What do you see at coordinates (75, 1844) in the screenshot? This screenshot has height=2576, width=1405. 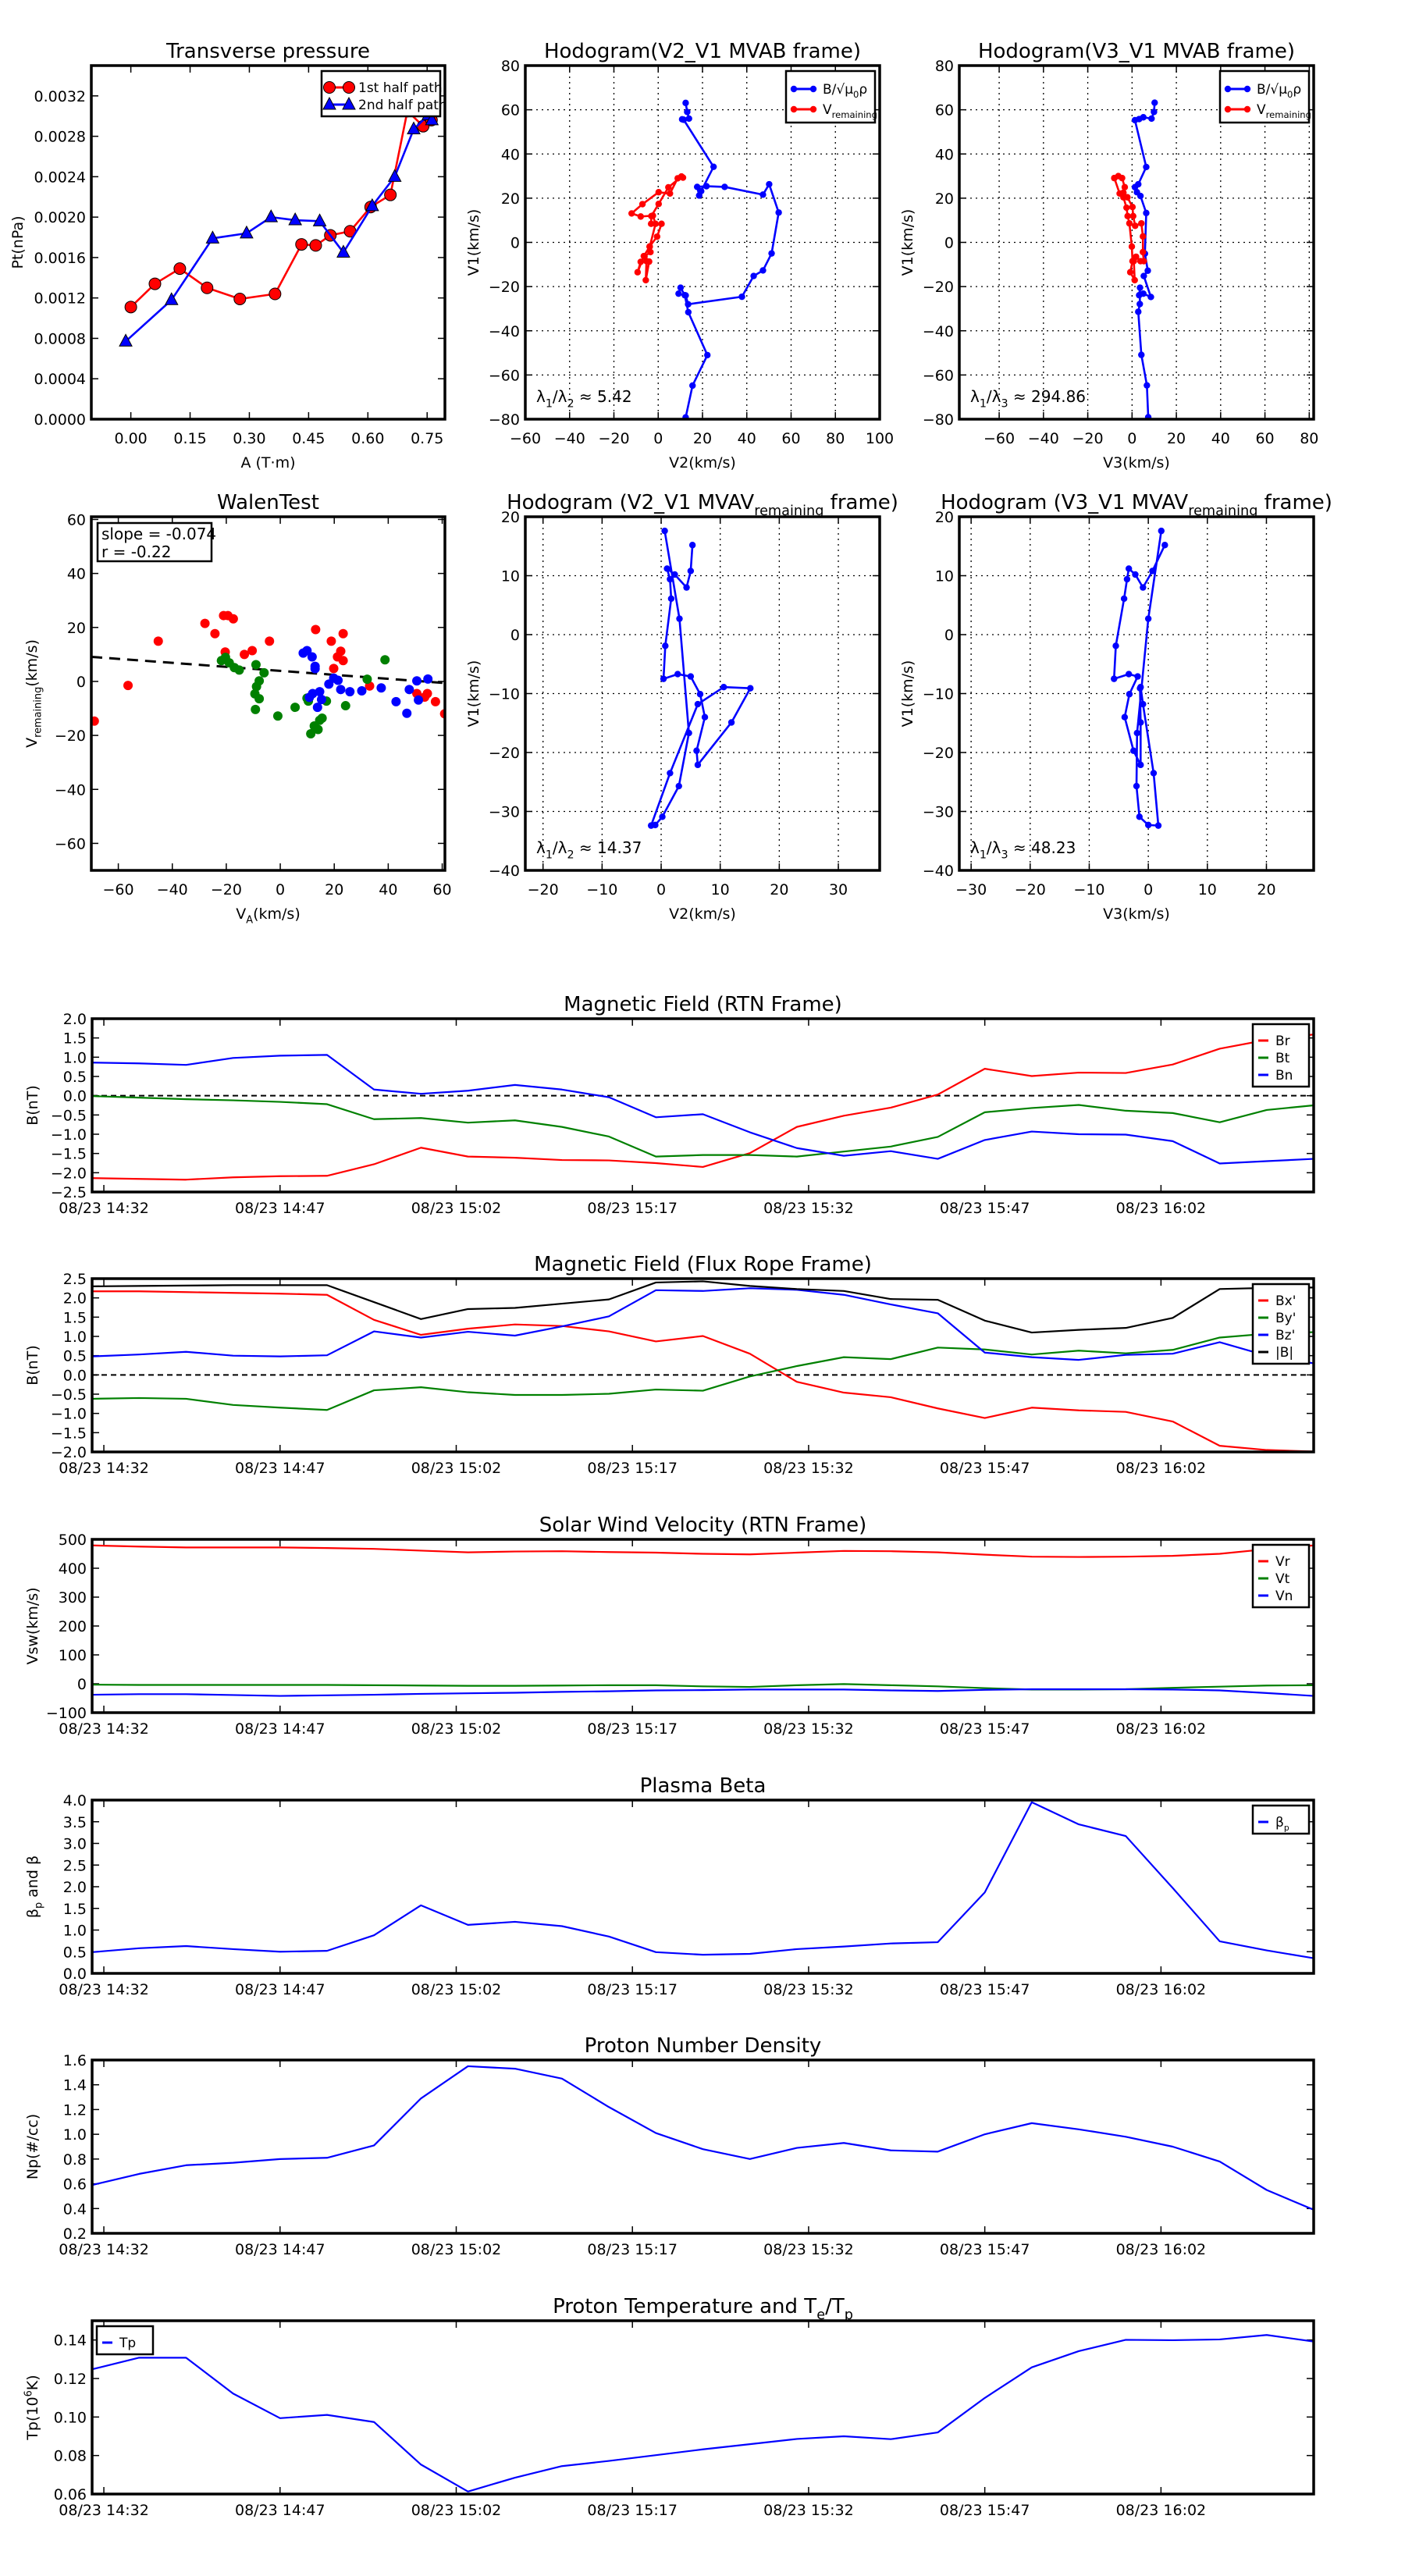 I see `y-tick-label: 3.0` at bounding box center [75, 1844].